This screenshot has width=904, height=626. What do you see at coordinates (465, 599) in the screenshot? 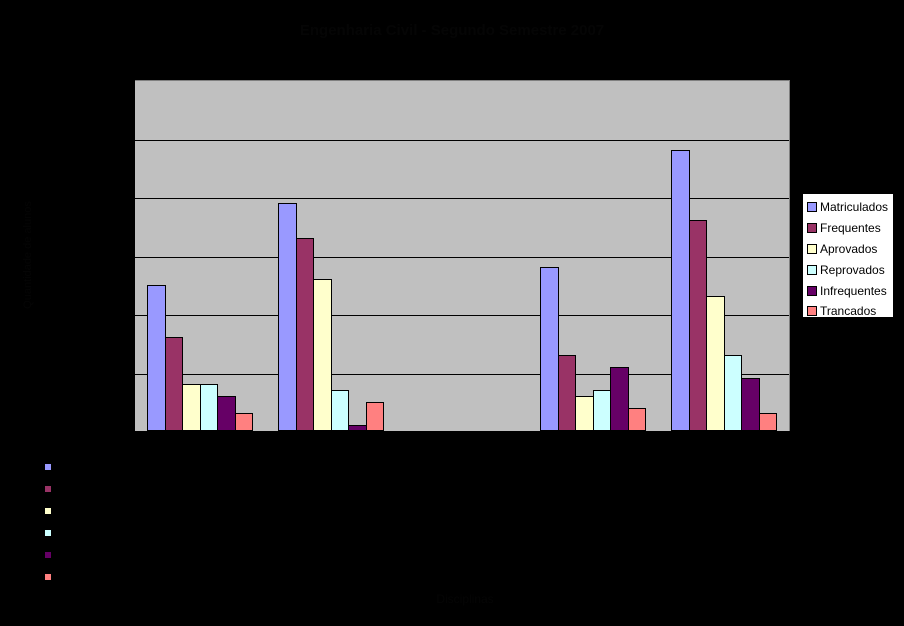
I see `x-axis-label: Disciplinas` at bounding box center [465, 599].